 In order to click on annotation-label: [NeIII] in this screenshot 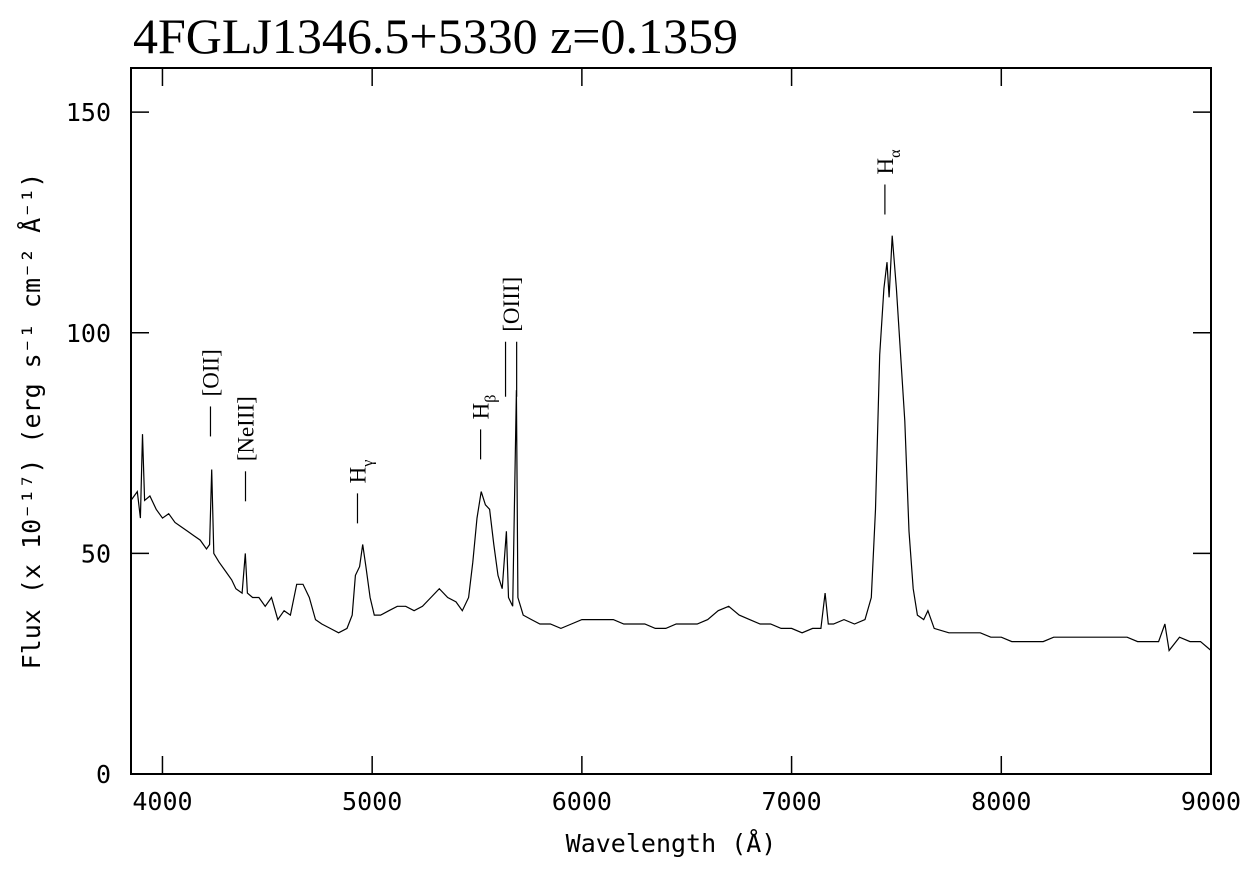, I will do `click(246, 428)`.